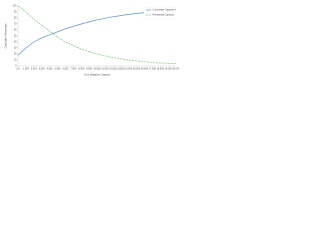  Describe the element at coordinates (145, 69) in the screenshot. I see `x-tick-label: 16,000` at that location.